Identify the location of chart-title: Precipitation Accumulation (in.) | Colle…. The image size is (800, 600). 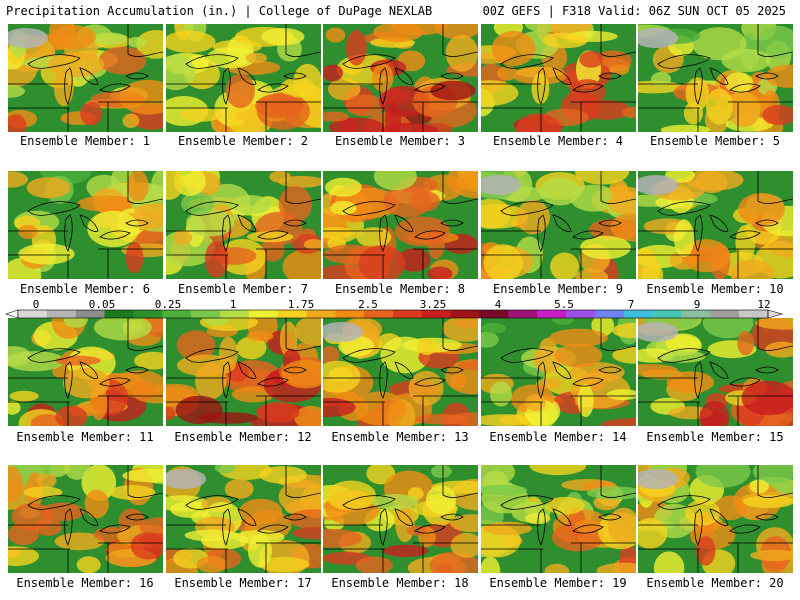
(219, 11).